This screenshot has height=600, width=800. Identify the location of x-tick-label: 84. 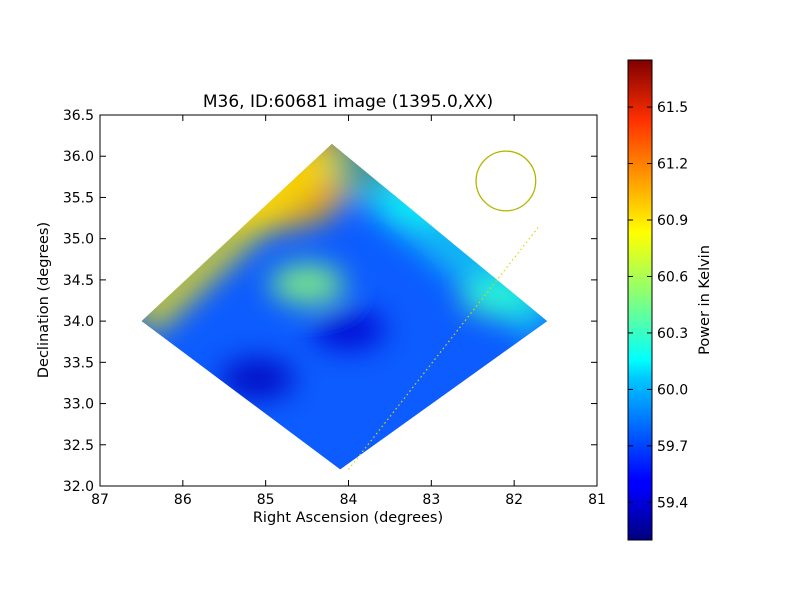
(349, 500).